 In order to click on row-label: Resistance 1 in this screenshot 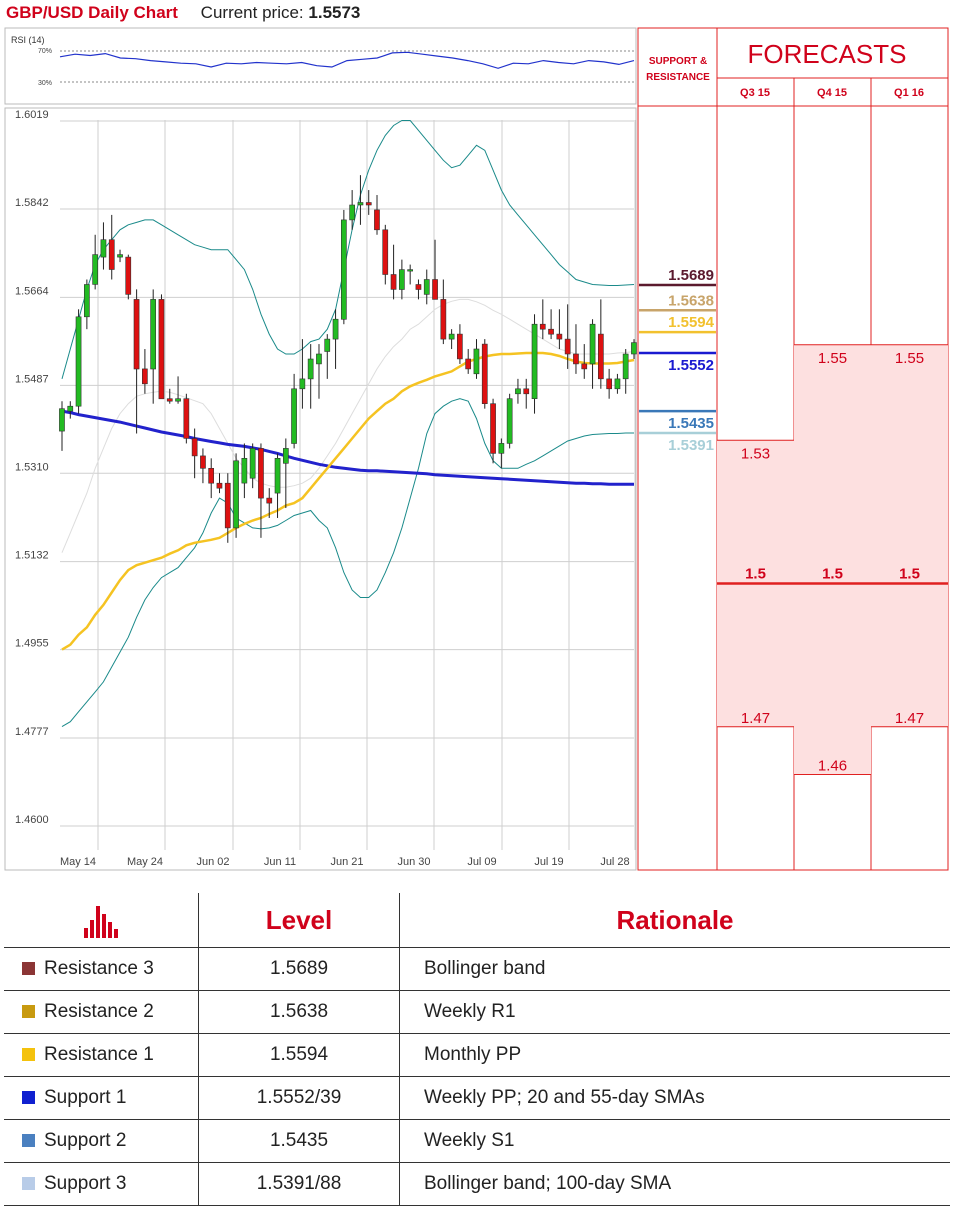, I will do `click(99, 1054)`.